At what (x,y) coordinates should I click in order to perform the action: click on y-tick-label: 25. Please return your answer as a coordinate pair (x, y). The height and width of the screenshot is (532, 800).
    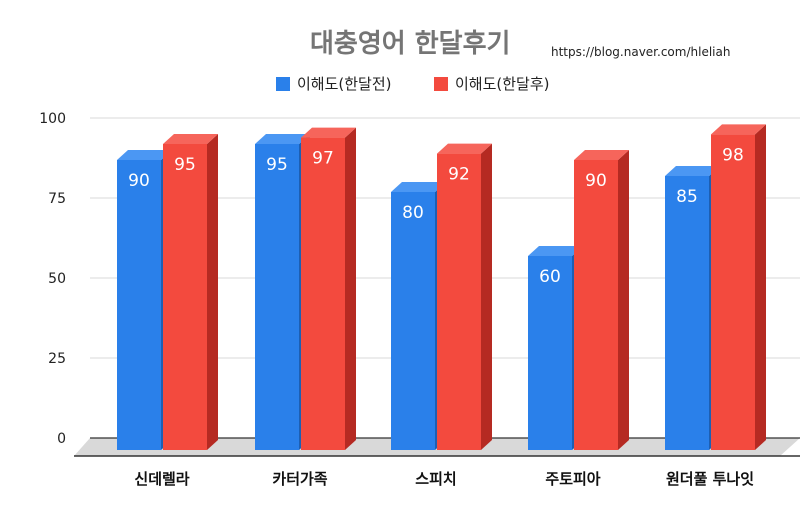
    Looking at the image, I should click on (57, 359).